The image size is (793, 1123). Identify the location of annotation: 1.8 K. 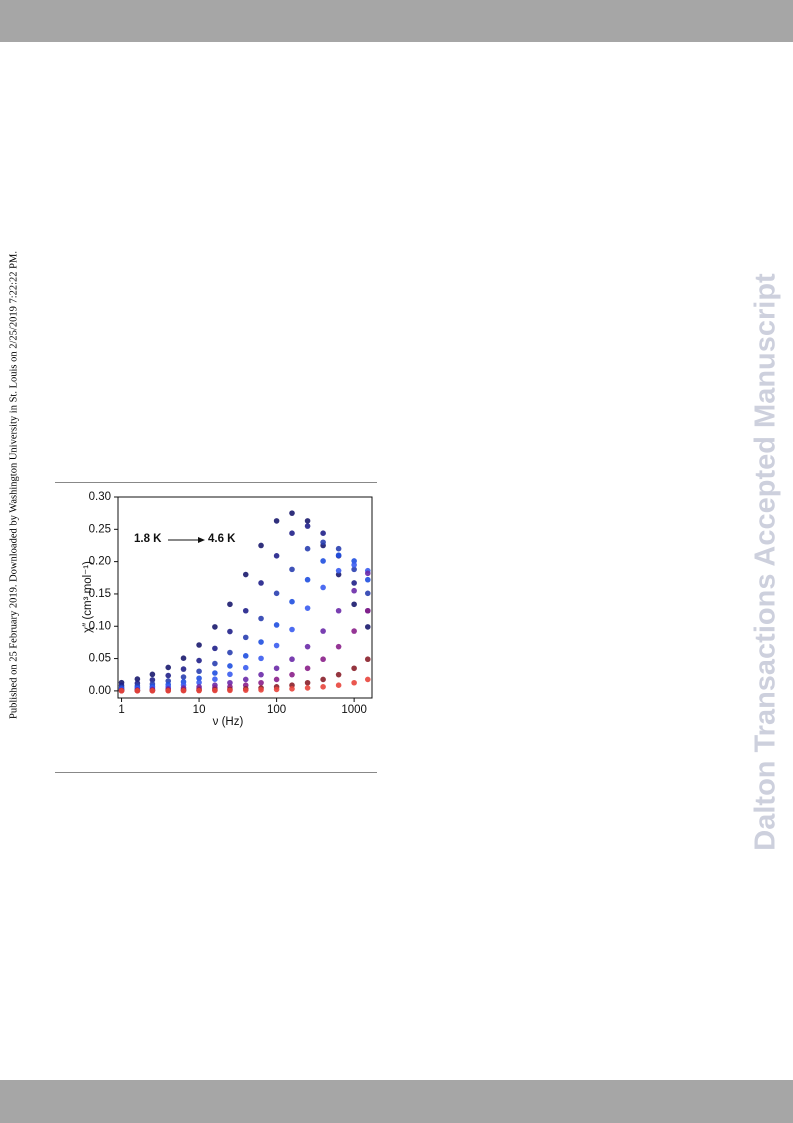
(148, 539).